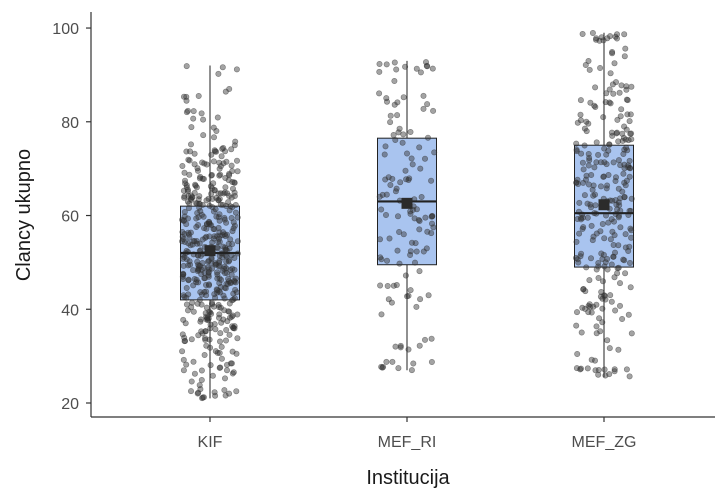  I want to click on mean-marker, so click(210, 251).